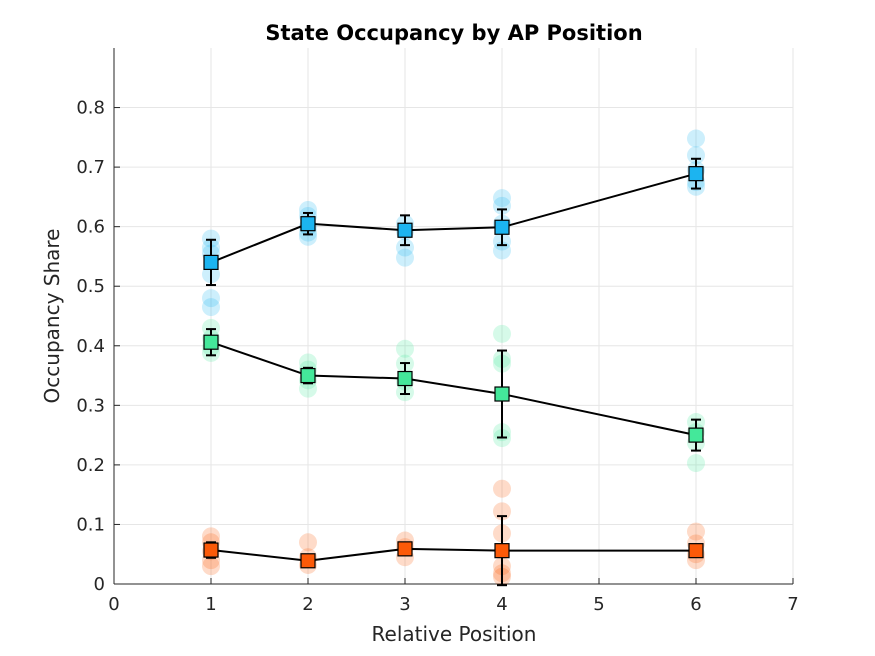 The image size is (875, 656). What do you see at coordinates (52, 316) in the screenshot?
I see `y-axis-label: Occupancy Share` at bounding box center [52, 316].